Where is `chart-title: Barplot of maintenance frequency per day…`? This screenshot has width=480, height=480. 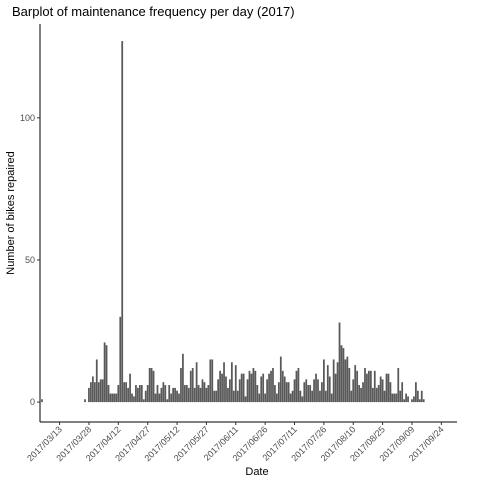
chart-title: Barplot of maintenance frequency per day… is located at coordinates (153, 11).